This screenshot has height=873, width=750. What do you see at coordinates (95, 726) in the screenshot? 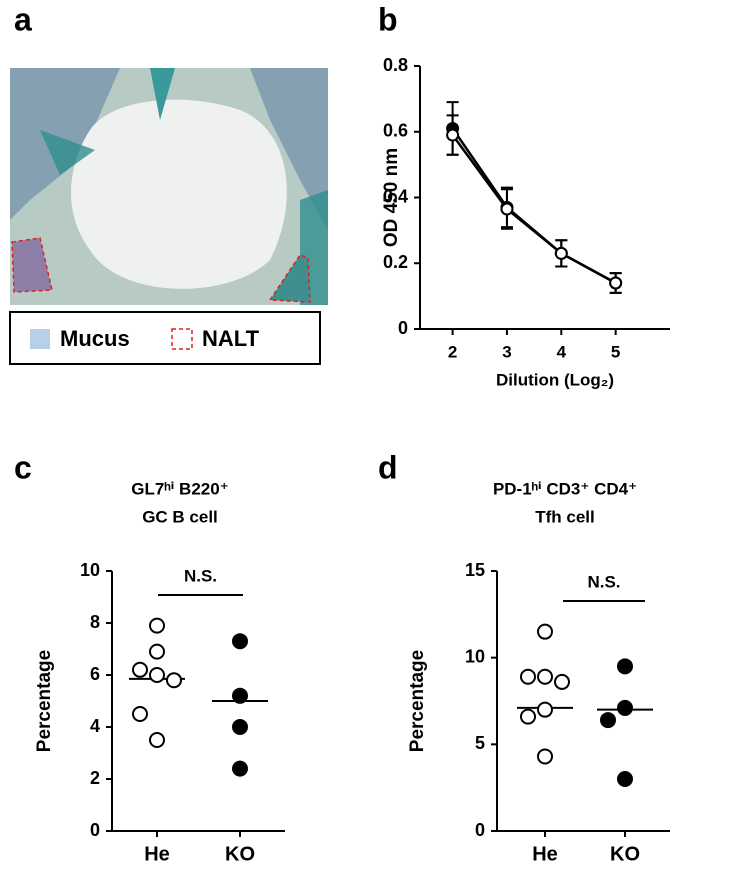
I see `y-tick-label: 4` at bounding box center [95, 726].